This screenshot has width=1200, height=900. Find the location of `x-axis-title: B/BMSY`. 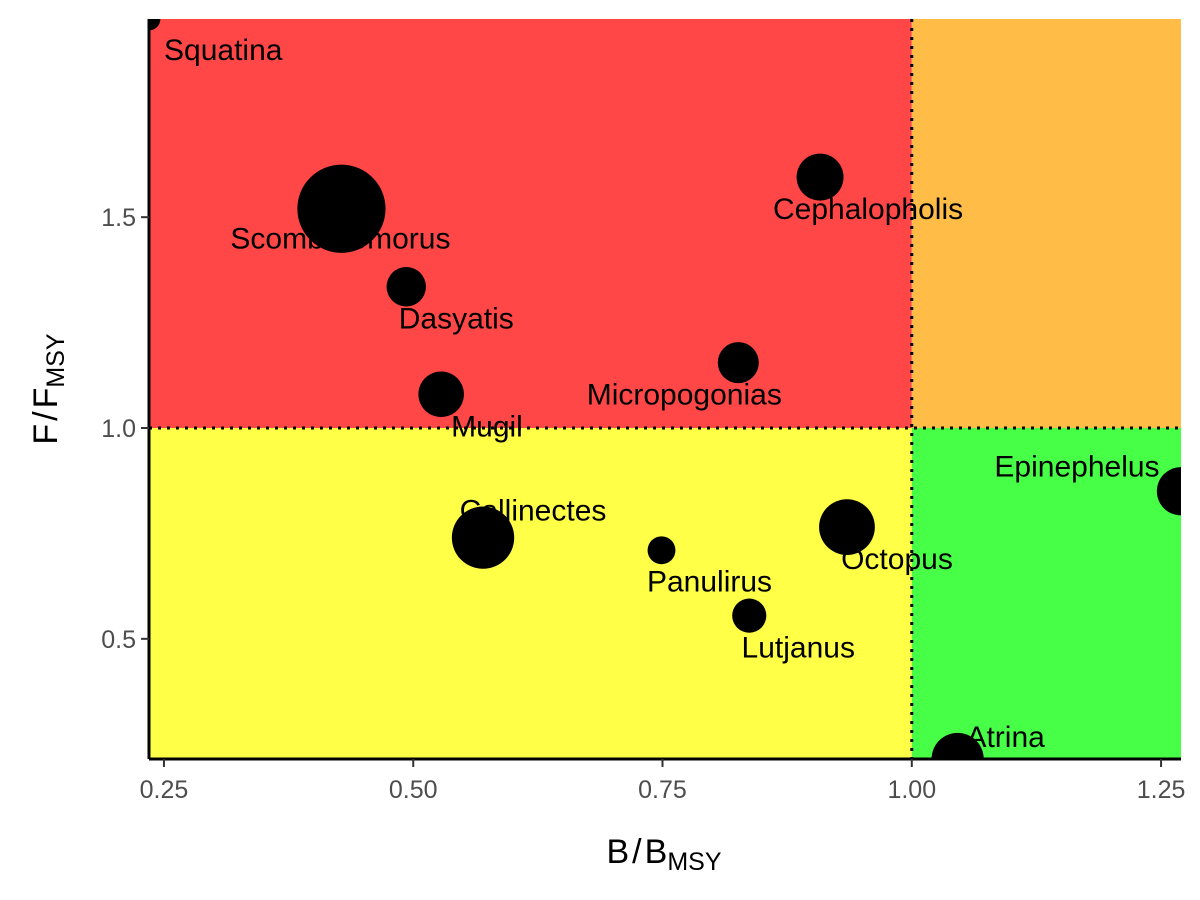

x-axis-title: B/BMSY is located at coordinates (663, 854).